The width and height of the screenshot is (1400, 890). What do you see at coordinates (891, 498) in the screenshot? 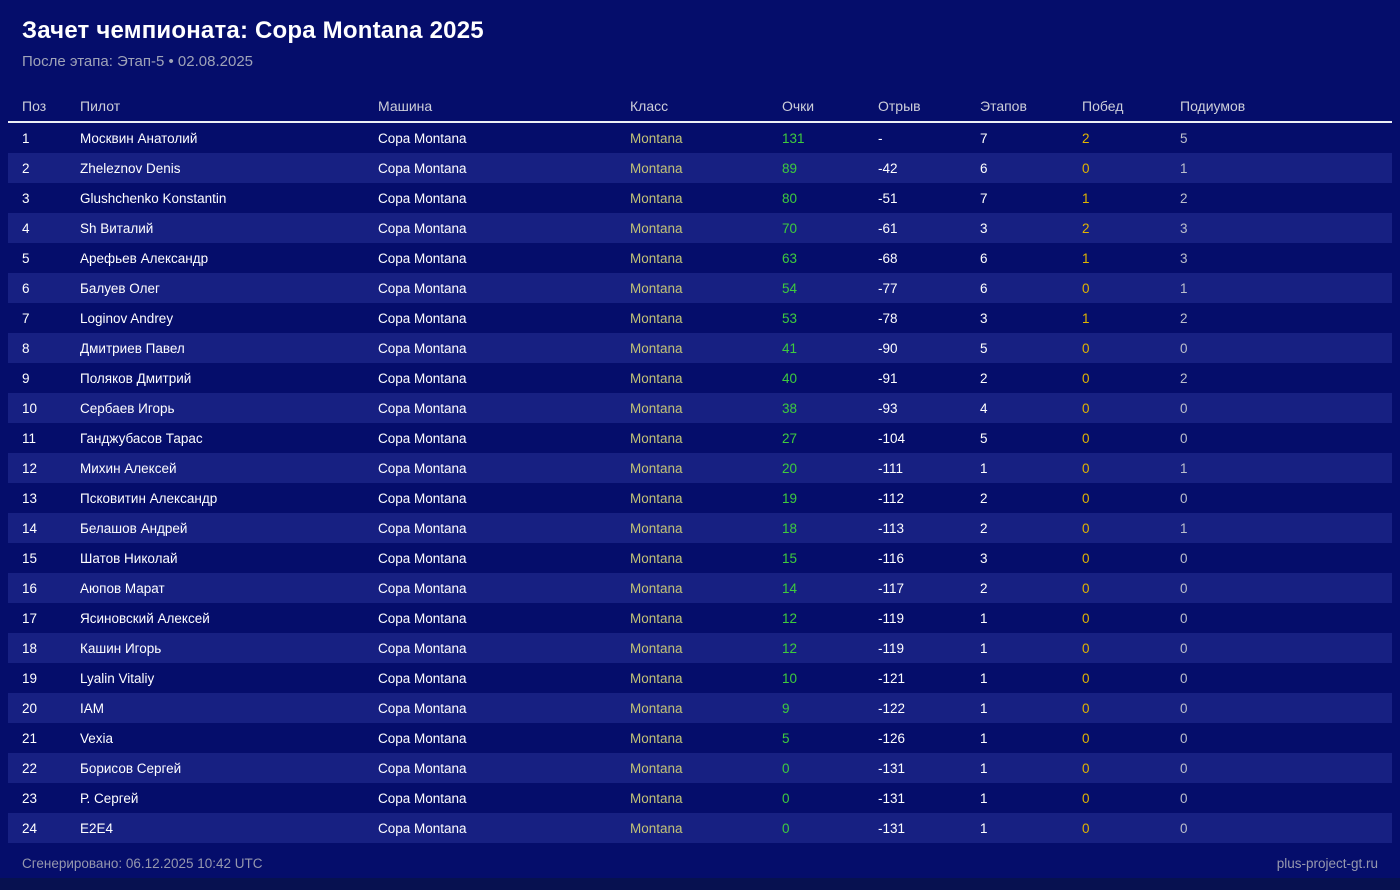
I see `cell-gap: -112` at bounding box center [891, 498].